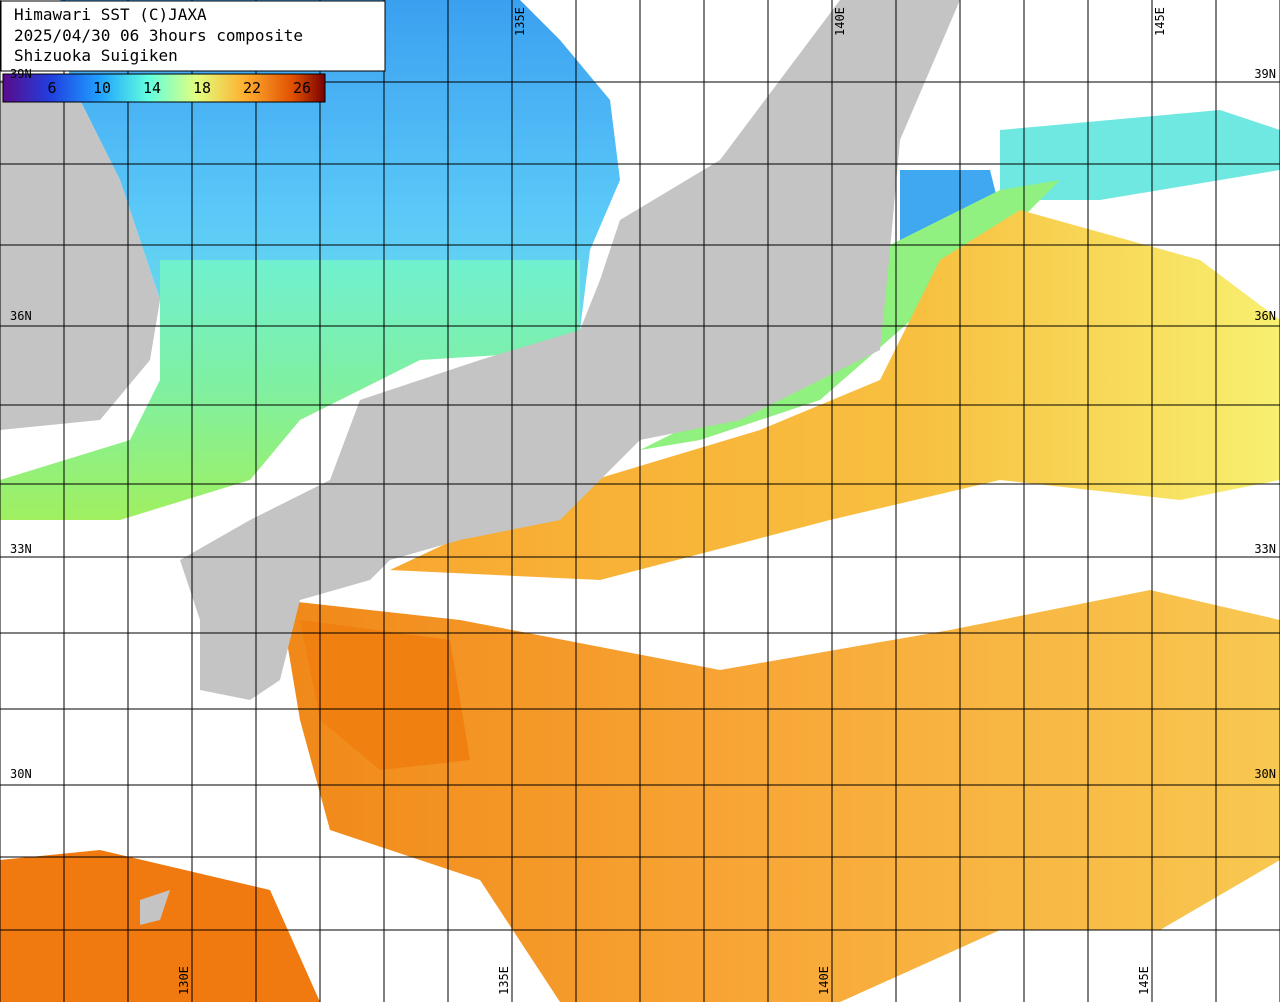 Image resolution: width=1280 pixels, height=1002 pixels. What do you see at coordinates (202, 88) in the screenshot?
I see `colorbar-label: 18` at bounding box center [202, 88].